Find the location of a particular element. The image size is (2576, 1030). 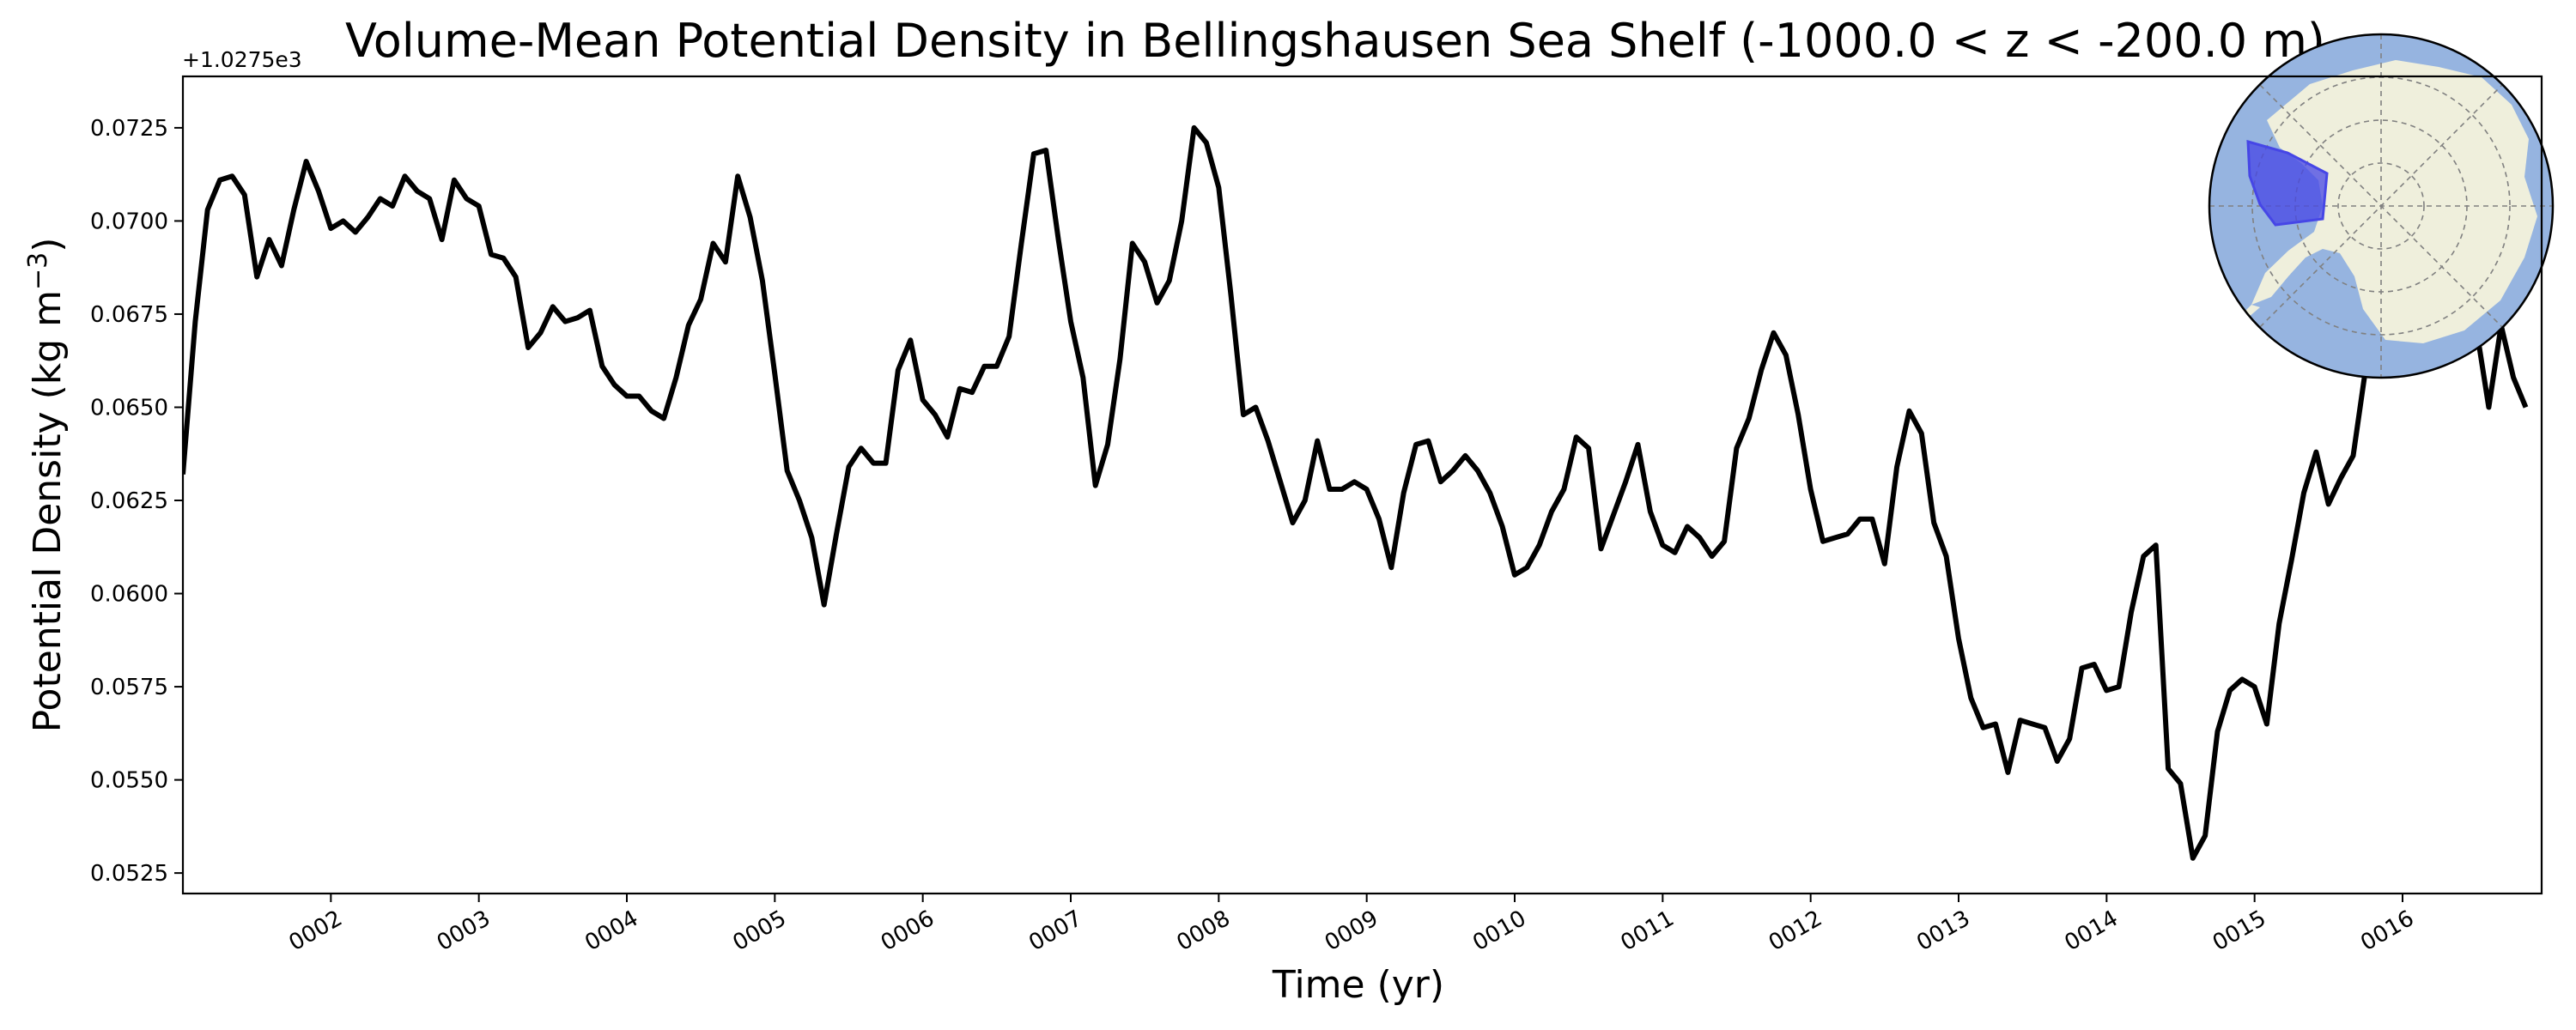

y-tick-label: 0.0600 is located at coordinates (129, 595).